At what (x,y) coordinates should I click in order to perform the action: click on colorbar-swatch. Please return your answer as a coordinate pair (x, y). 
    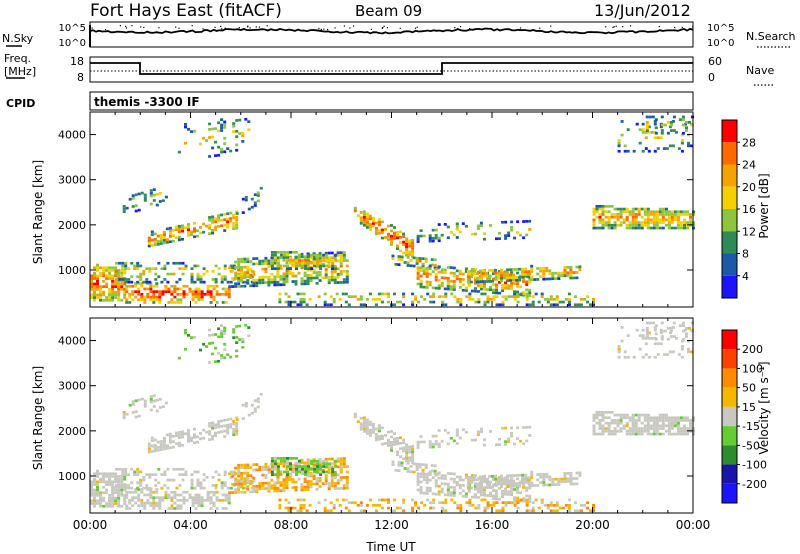
    Looking at the image, I should click on (729, 359).